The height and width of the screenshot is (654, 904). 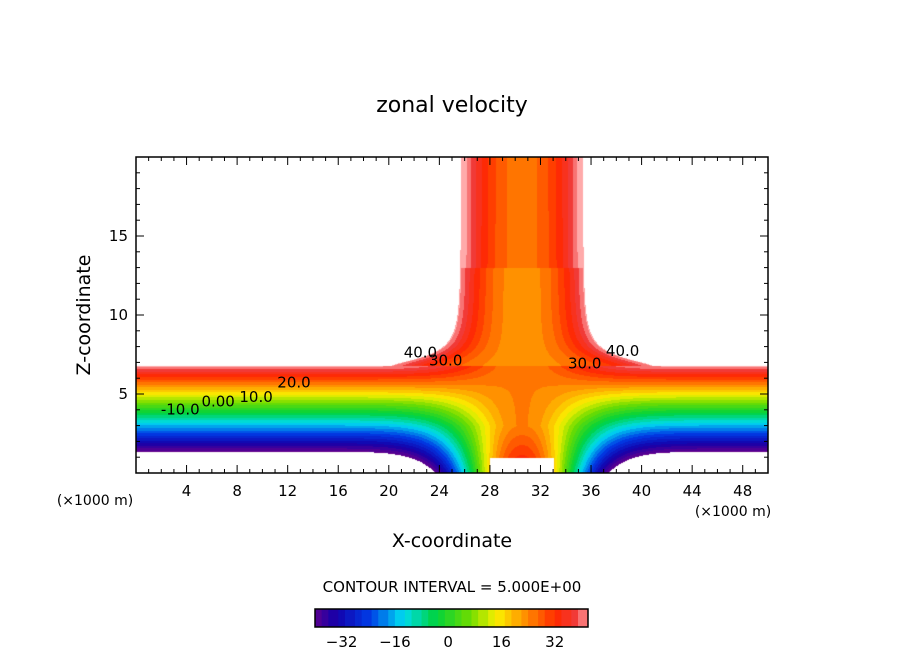 I want to click on x-right-unit-label: (×1000 m), so click(x=733, y=512).